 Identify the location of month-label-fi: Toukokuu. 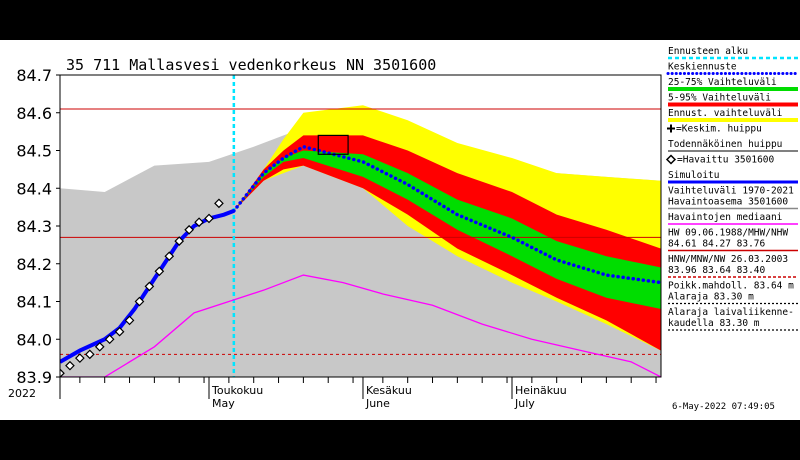
(237, 390).